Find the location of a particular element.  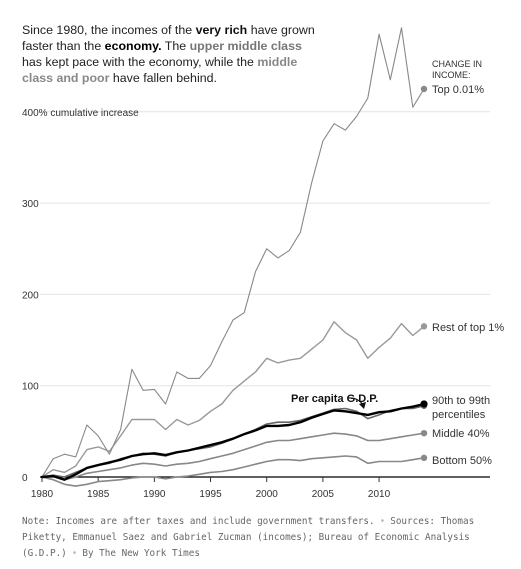

series-end-point-middle40 is located at coordinates (424, 433).